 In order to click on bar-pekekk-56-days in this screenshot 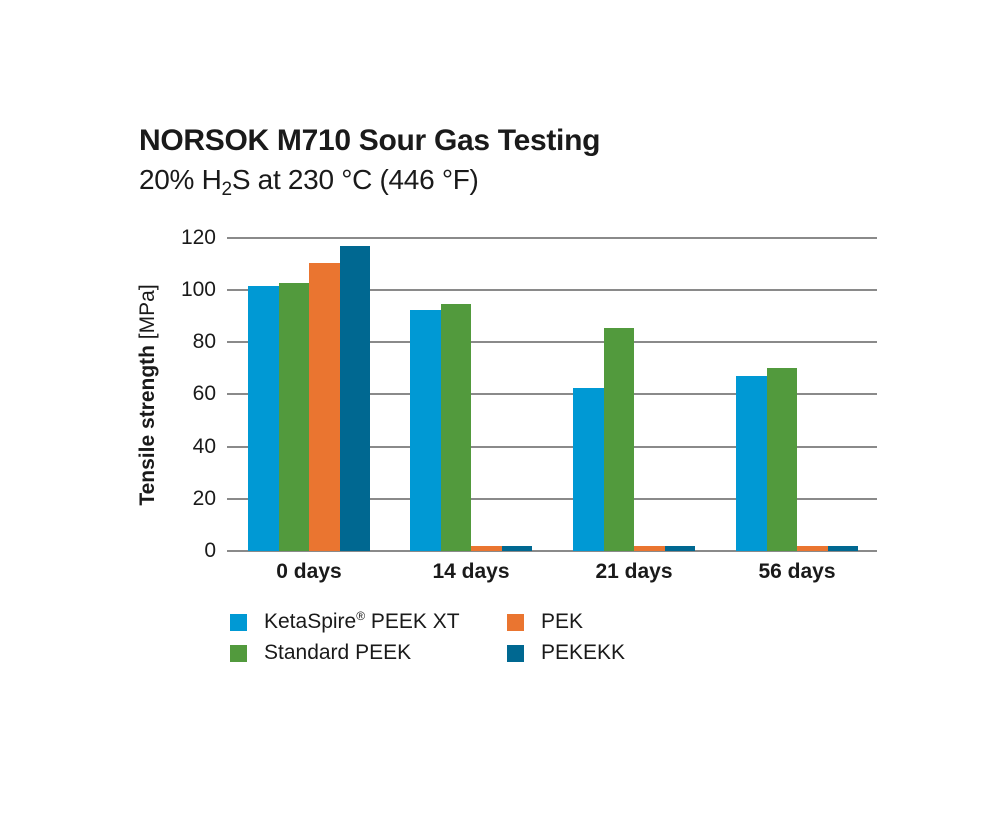, I will do `click(842, 548)`.